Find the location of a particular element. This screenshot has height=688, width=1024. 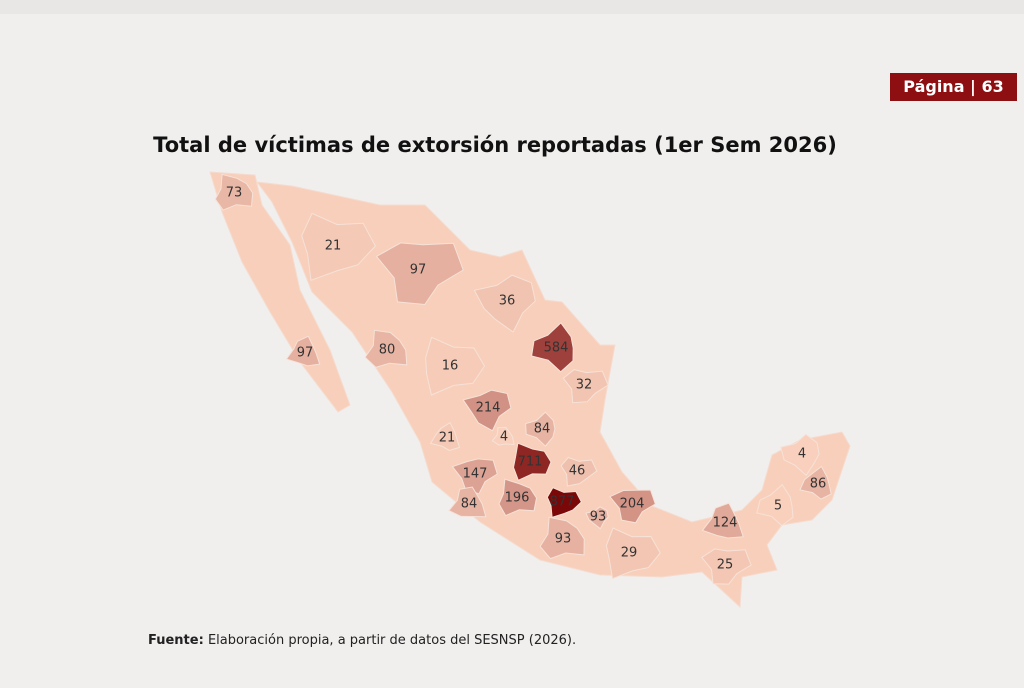

state-value-label: 16 is located at coordinates (450, 366).